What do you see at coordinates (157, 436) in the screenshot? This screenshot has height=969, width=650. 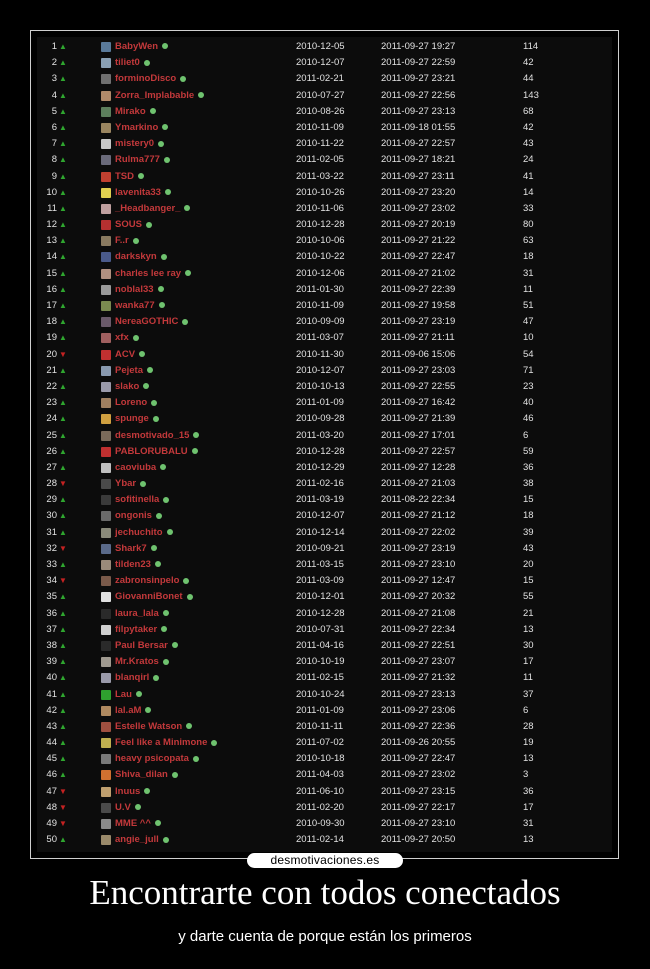 I see `username-link: desmotivado_15` at bounding box center [157, 436].